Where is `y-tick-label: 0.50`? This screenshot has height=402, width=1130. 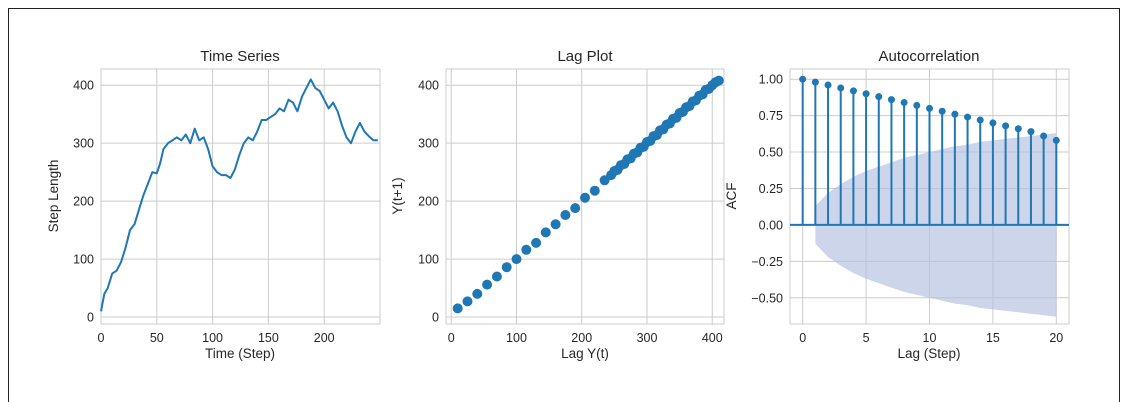
y-tick-label: 0.50 is located at coordinates (771, 153).